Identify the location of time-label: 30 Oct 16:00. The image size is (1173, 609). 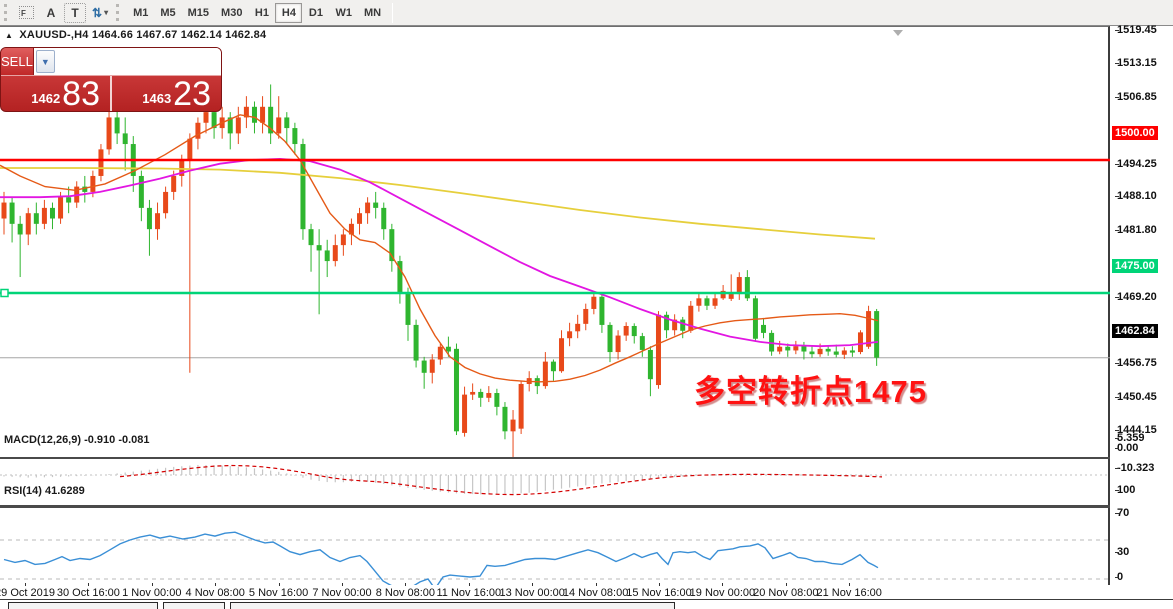
(88, 593).